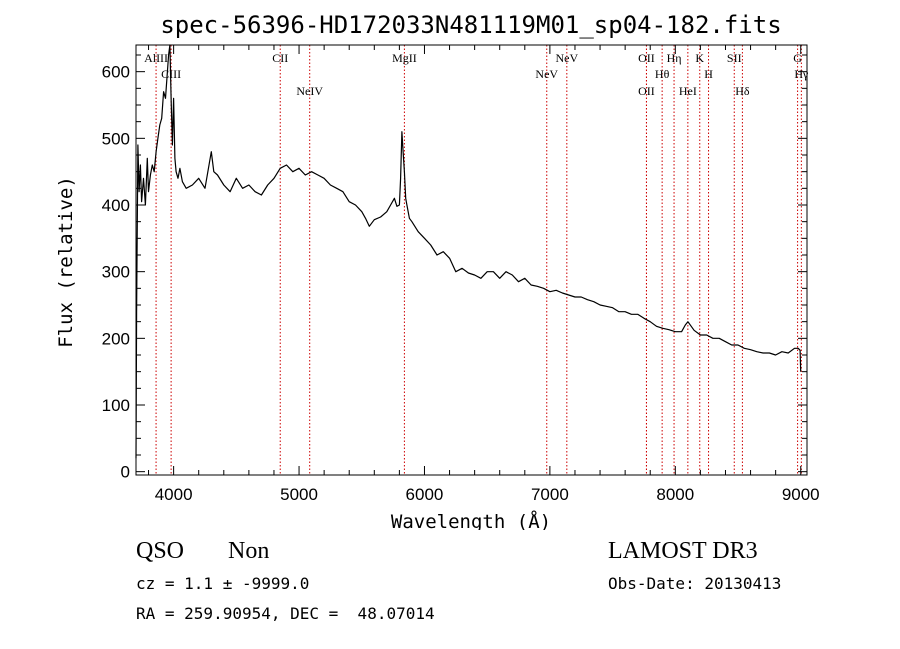 The width and height of the screenshot is (900, 649). What do you see at coordinates (742, 91) in the screenshot?
I see `line-label: Hδ` at bounding box center [742, 91].